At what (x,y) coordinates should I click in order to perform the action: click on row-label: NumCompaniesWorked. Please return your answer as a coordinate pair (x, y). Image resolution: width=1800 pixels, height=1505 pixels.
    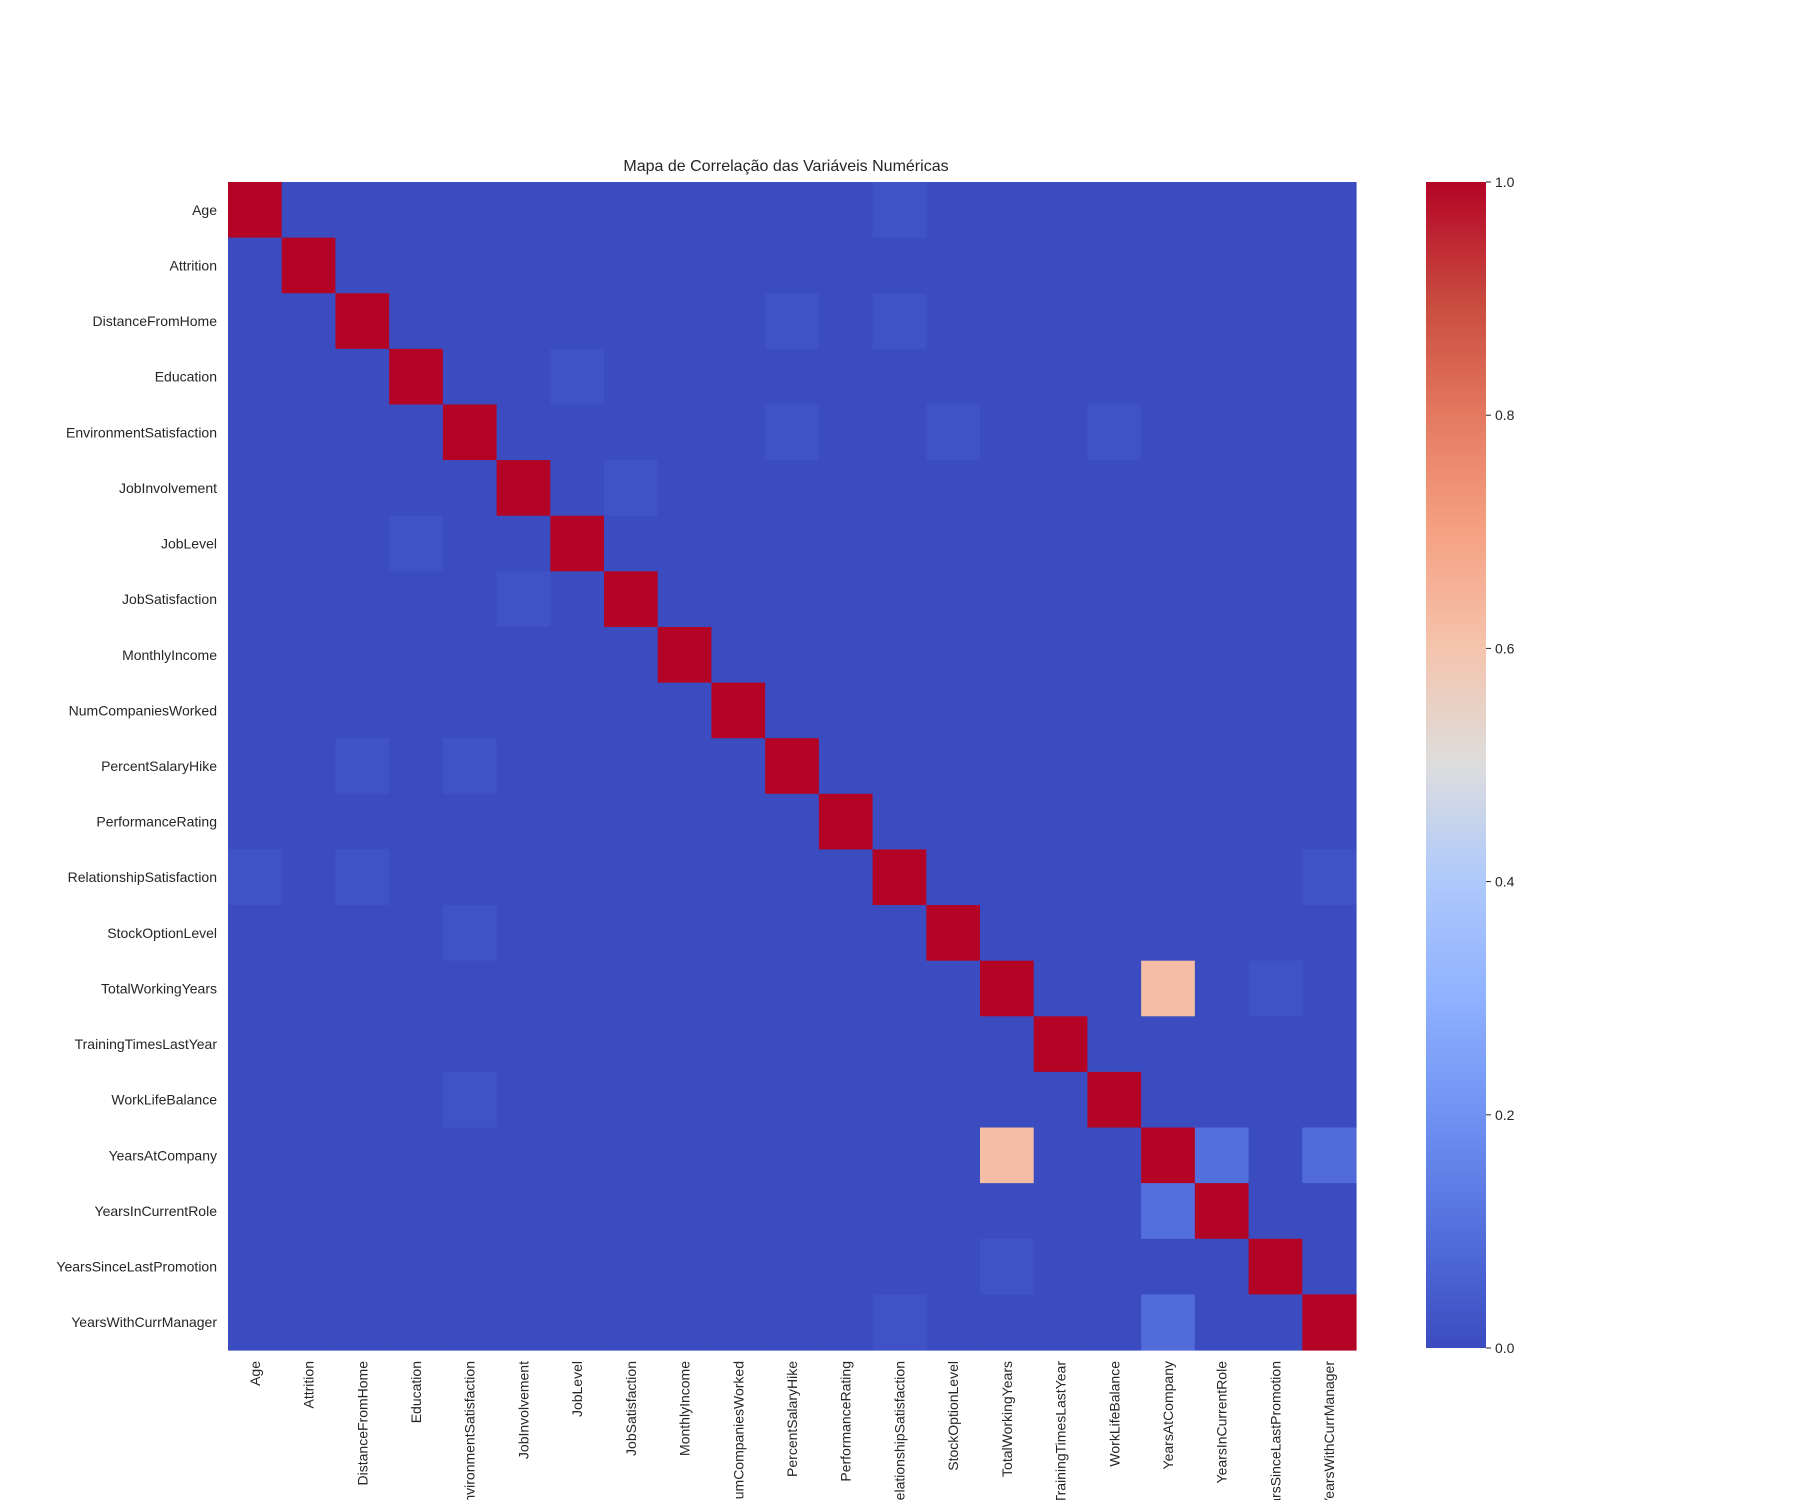
    Looking at the image, I should click on (143, 710).